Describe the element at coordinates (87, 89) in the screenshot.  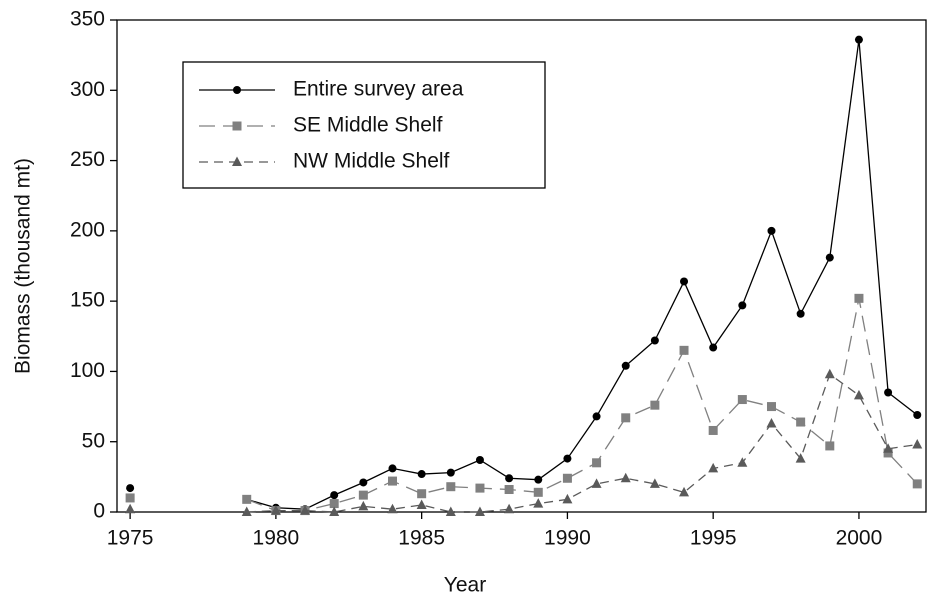
I see `y-tick-label: 300` at that location.